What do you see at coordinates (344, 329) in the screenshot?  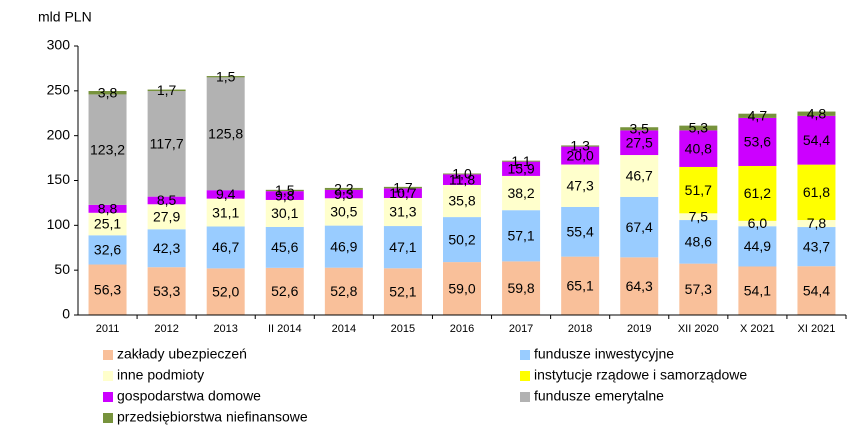 I see `x-tick-label: 2014` at bounding box center [344, 329].